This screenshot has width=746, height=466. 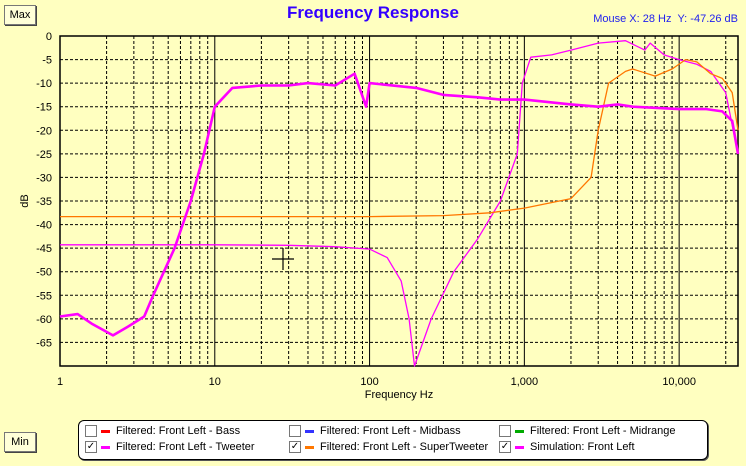 I want to click on y-tick-label: -60, so click(x=44, y=320).